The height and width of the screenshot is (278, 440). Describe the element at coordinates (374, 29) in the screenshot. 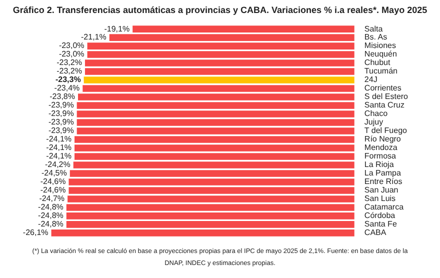

I see `y-tick-label: Salta` at that location.